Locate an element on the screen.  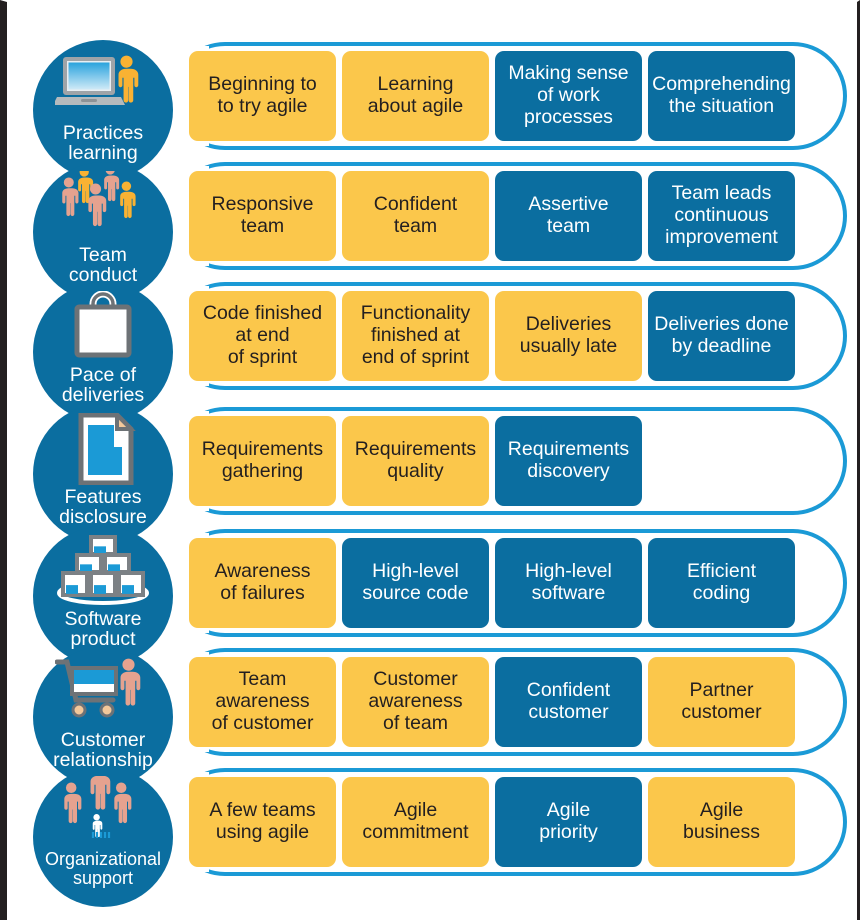
stage-cell: Making sense of work processes is located at coordinates (568, 96).